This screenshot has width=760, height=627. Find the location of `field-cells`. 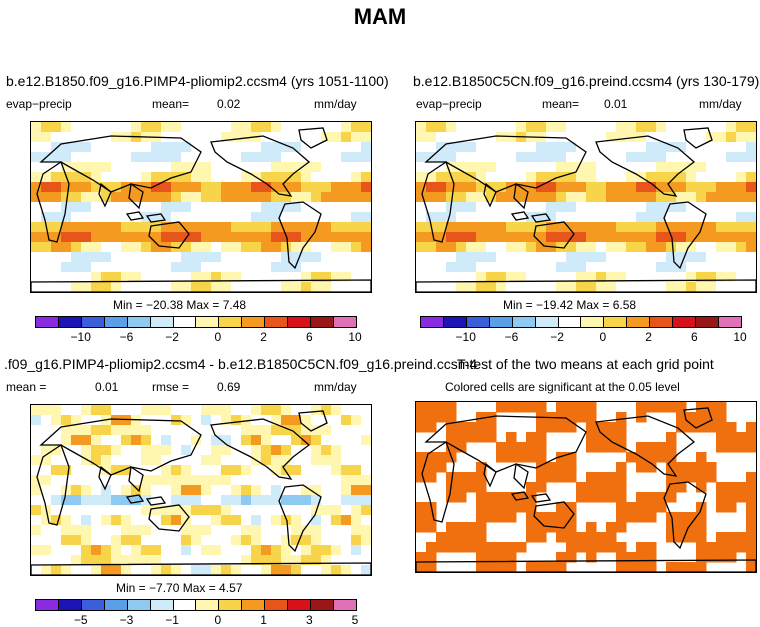

field-cells is located at coordinates (201, 490).